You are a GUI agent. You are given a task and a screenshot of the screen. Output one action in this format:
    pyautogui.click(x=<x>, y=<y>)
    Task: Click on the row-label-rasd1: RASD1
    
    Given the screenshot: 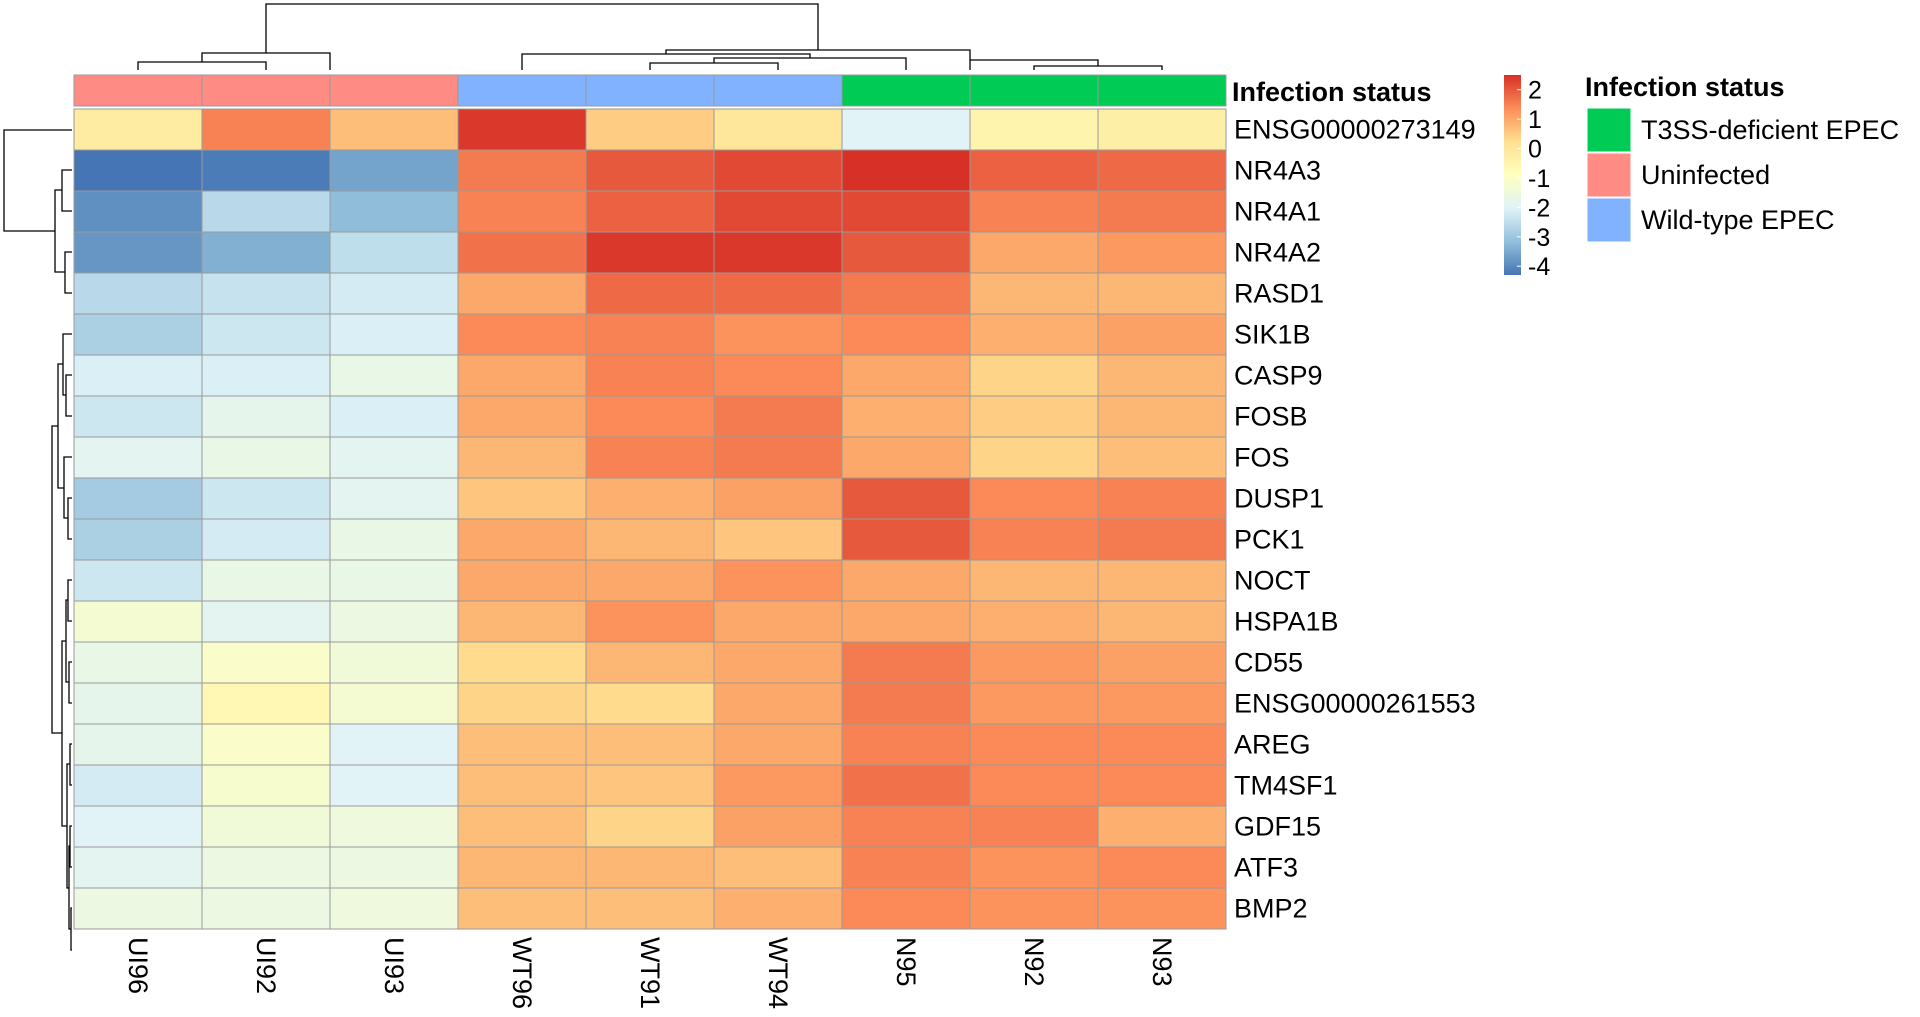 What is the action you would take?
    pyautogui.click(x=1279, y=294)
    